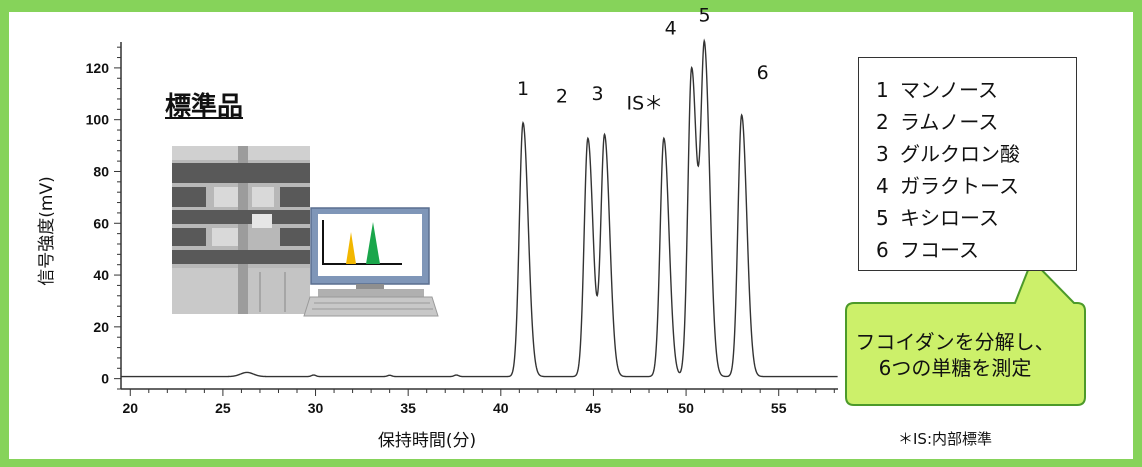 The image size is (1142, 467). Describe the element at coordinates (939, 250) in the screenshot. I see `legend-item-name: フコース` at that location.